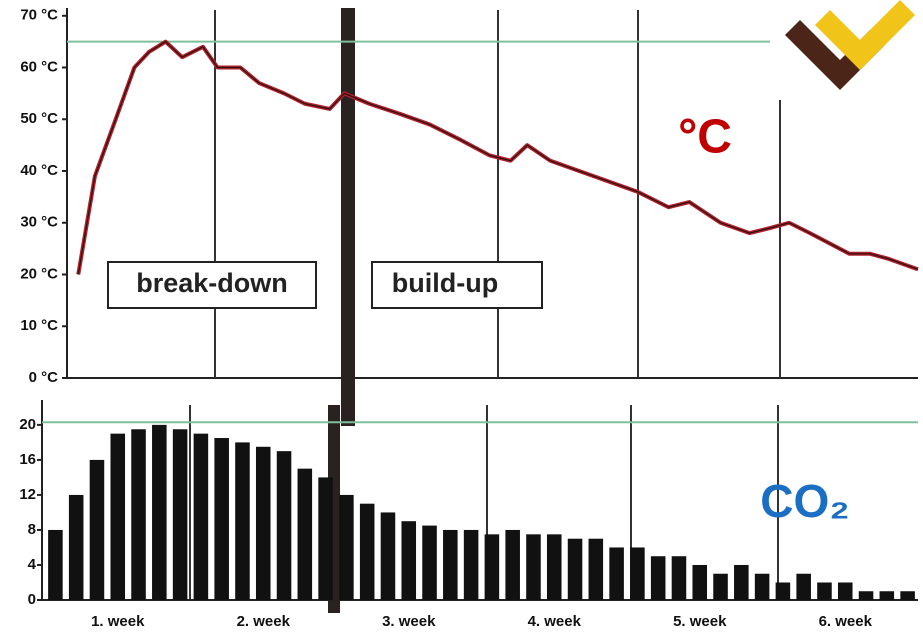  What do you see at coordinates (27, 494) in the screenshot?
I see `y-tick-label: 12` at bounding box center [27, 494].